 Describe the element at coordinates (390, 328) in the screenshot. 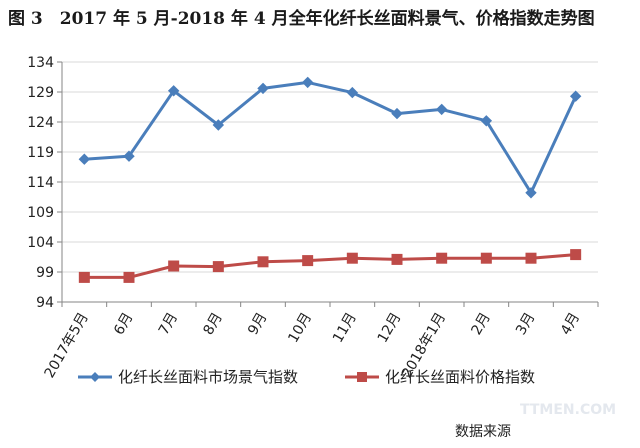

I see `x-tick-label: 12月` at that location.